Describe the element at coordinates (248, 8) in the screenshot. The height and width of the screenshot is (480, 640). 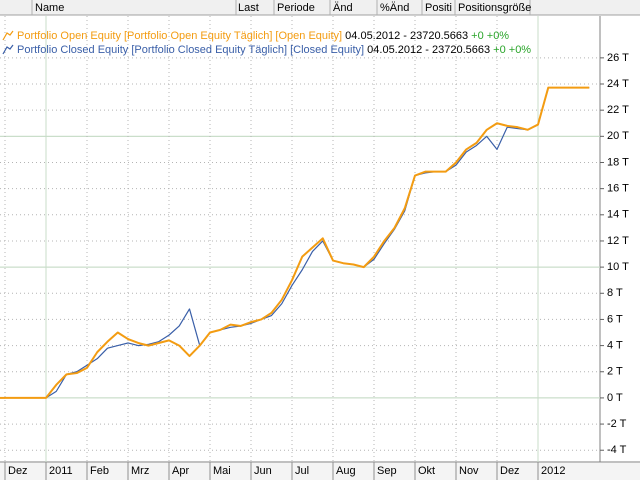
I see `header-column: Last` at that location.